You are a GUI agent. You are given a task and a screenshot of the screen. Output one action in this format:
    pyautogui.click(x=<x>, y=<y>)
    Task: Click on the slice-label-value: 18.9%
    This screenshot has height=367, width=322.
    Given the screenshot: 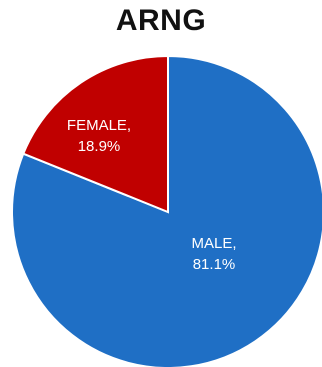 What is the action you would take?
    pyautogui.click(x=99, y=146)
    